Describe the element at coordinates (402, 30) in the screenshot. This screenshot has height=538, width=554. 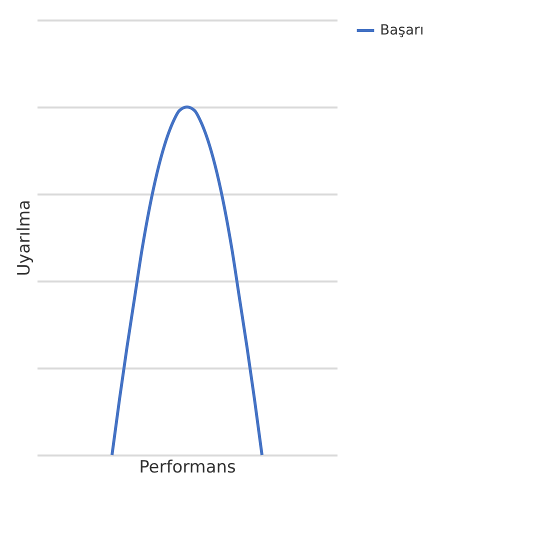
I see `legend-label: Başarı` at that location.